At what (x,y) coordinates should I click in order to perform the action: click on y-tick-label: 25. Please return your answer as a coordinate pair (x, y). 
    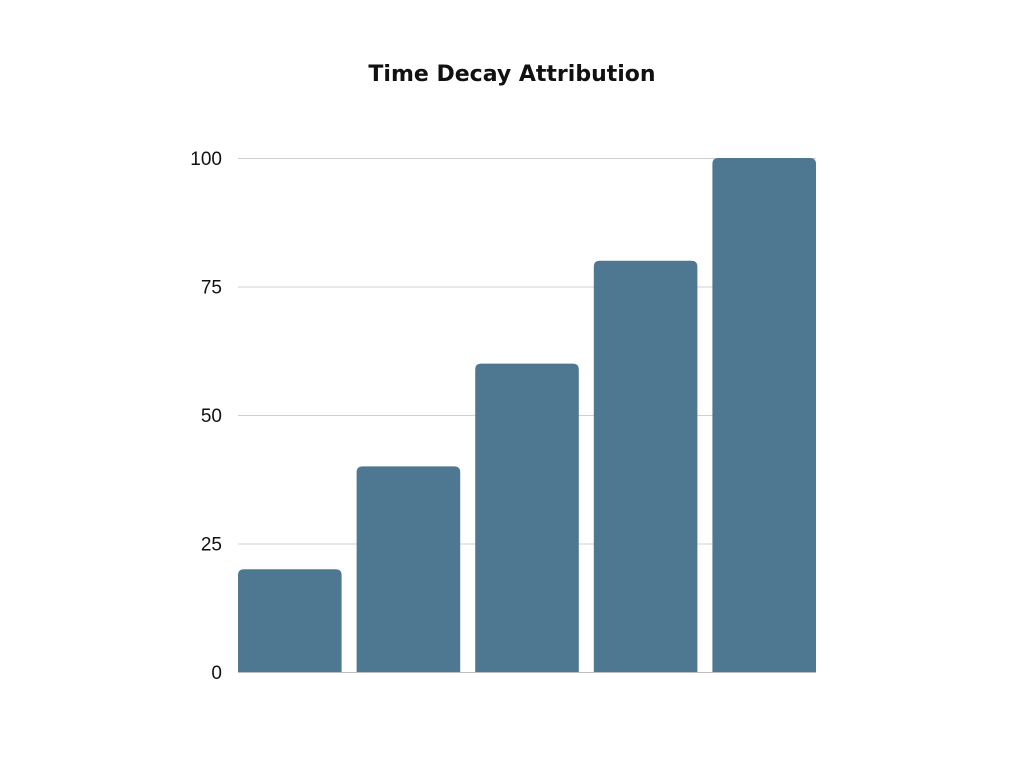
    Looking at the image, I should click on (211, 545).